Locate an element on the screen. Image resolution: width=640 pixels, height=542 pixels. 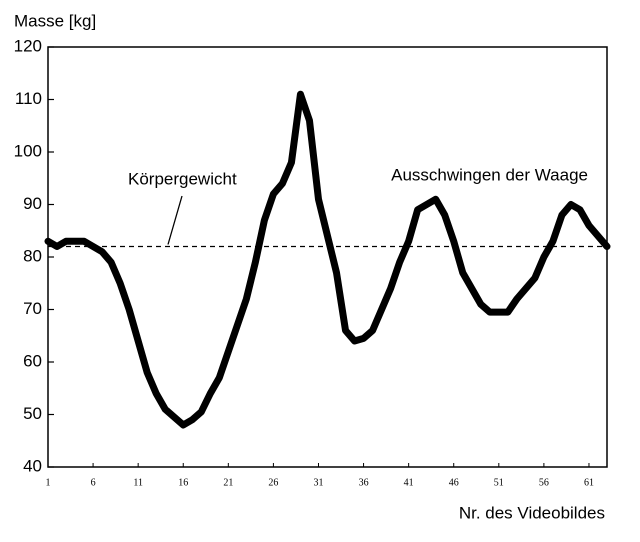
x-axis-label: Nr. des Videobildes is located at coordinates (532, 512).